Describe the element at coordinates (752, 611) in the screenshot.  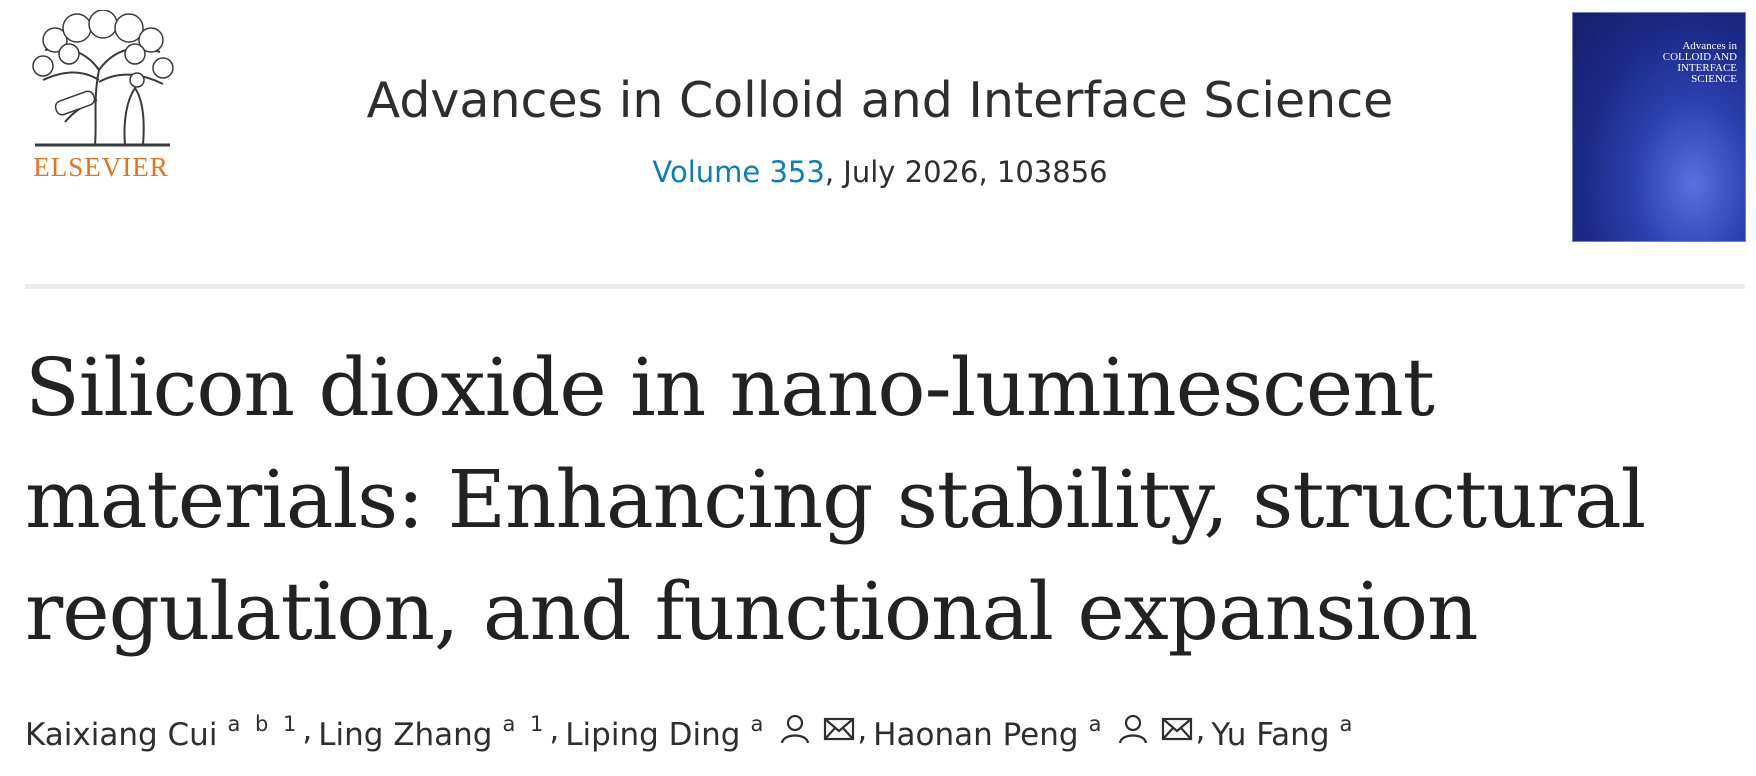
I see `title-line: regulation, and functional expansion` at that location.